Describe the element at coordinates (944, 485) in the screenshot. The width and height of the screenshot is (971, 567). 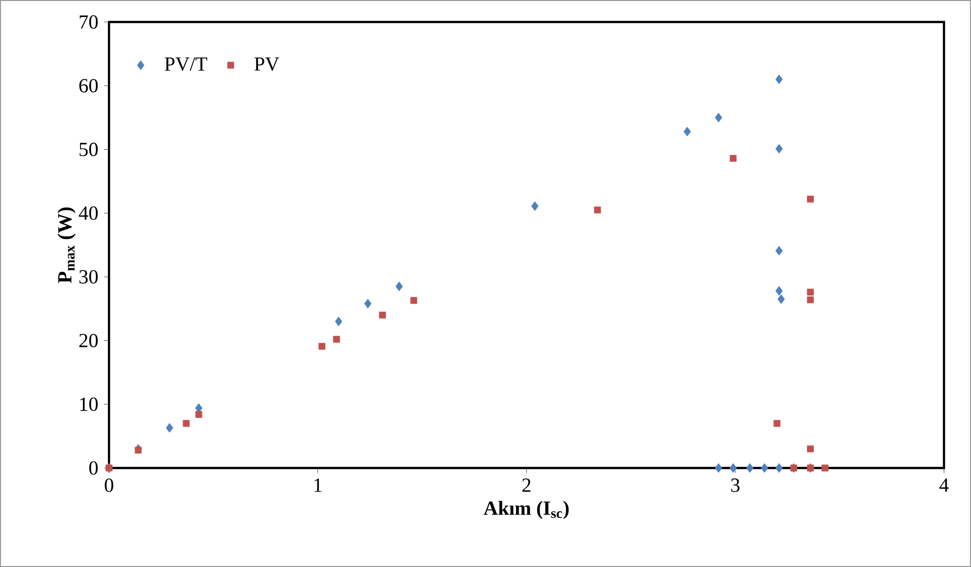
I see `x-tick-label: 4` at that location.